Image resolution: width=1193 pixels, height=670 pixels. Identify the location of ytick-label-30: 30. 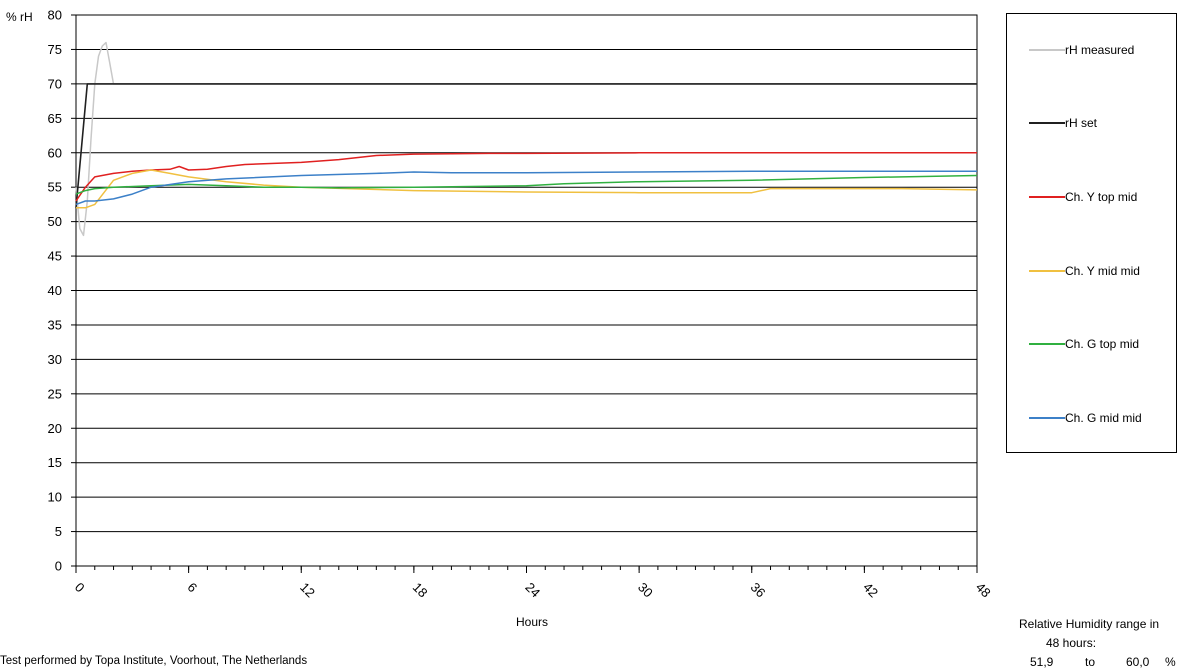
(55, 359).